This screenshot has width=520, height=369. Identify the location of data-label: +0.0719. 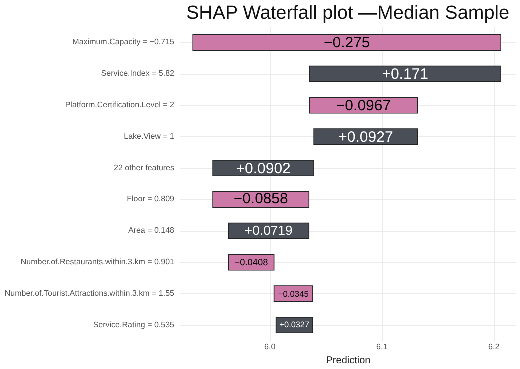
(268, 230).